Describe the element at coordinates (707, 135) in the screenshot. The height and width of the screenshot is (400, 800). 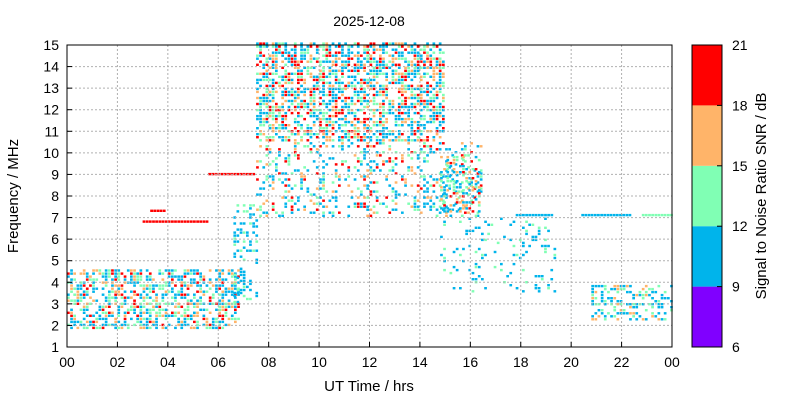
I see `colorbar-band` at that location.